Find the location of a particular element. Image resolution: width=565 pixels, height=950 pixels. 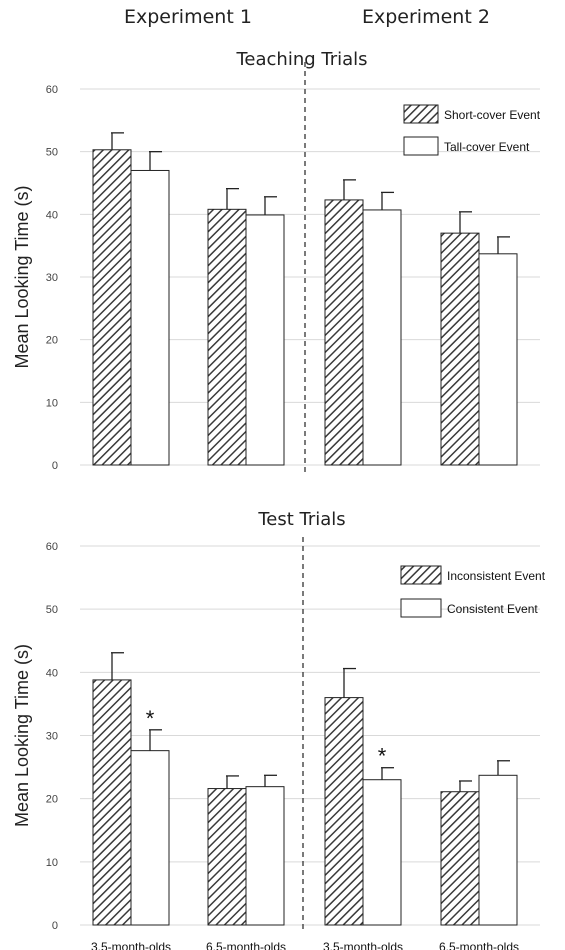

experiment-2-header: Experiment 2 is located at coordinates (426, 17).